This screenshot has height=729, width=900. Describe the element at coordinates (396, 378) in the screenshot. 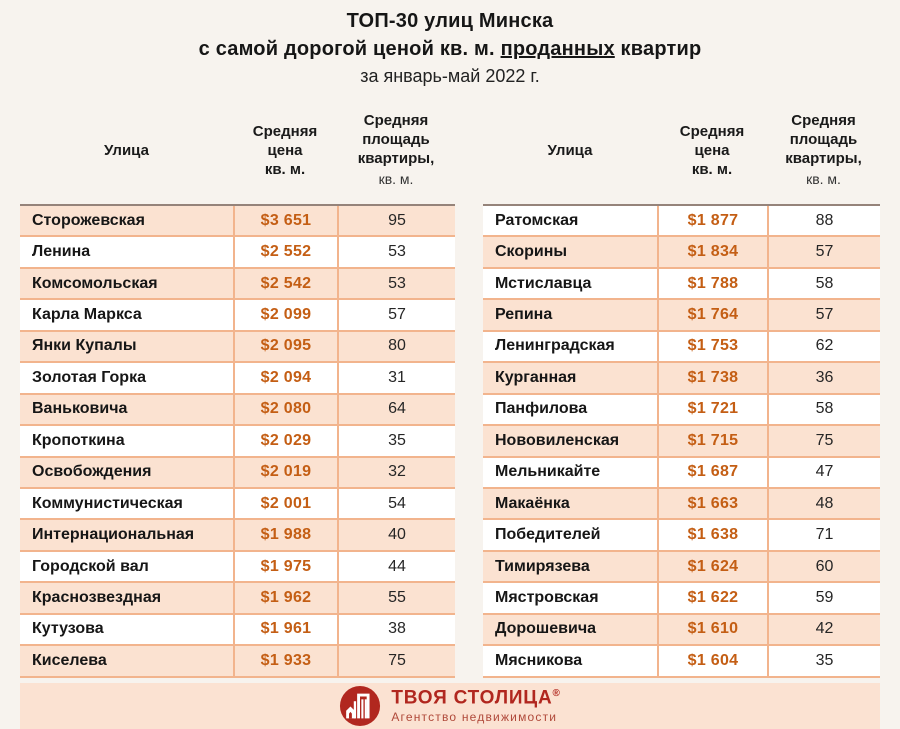

I see `avg-apartment-area: 31` at that location.